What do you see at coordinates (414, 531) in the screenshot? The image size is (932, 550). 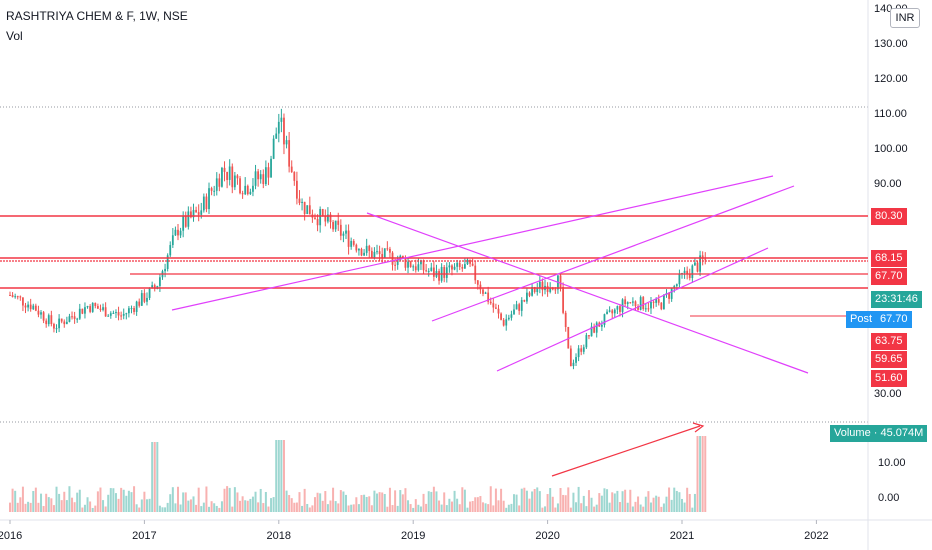 I see `time-axis: 2016 2017 2018 2019 2020 2021 2022` at bounding box center [414, 531].